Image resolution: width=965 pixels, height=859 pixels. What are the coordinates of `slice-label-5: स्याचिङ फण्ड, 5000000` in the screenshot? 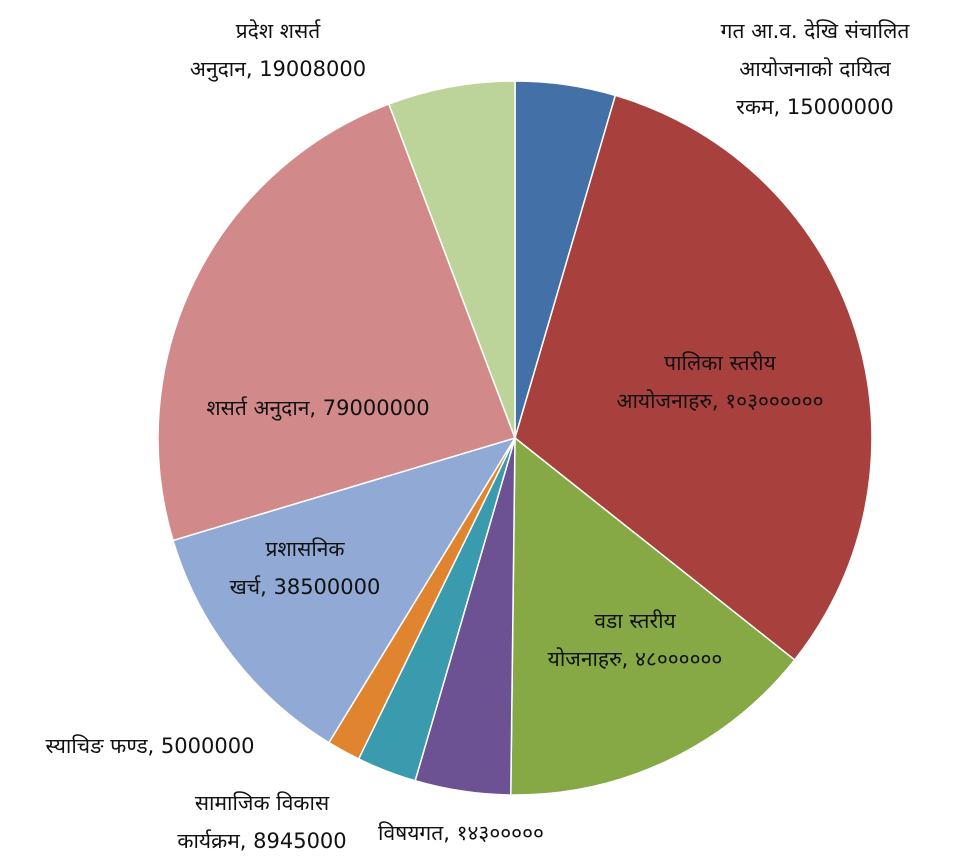 It's located at (150, 746).